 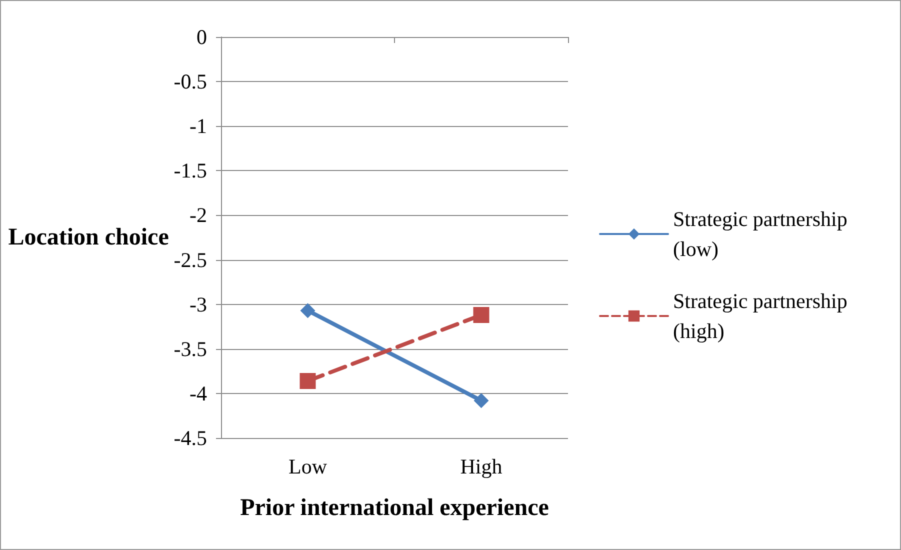 What do you see at coordinates (199, 393) in the screenshot?
I see `y-tick-label: -4` at bounding box center [199, 393].